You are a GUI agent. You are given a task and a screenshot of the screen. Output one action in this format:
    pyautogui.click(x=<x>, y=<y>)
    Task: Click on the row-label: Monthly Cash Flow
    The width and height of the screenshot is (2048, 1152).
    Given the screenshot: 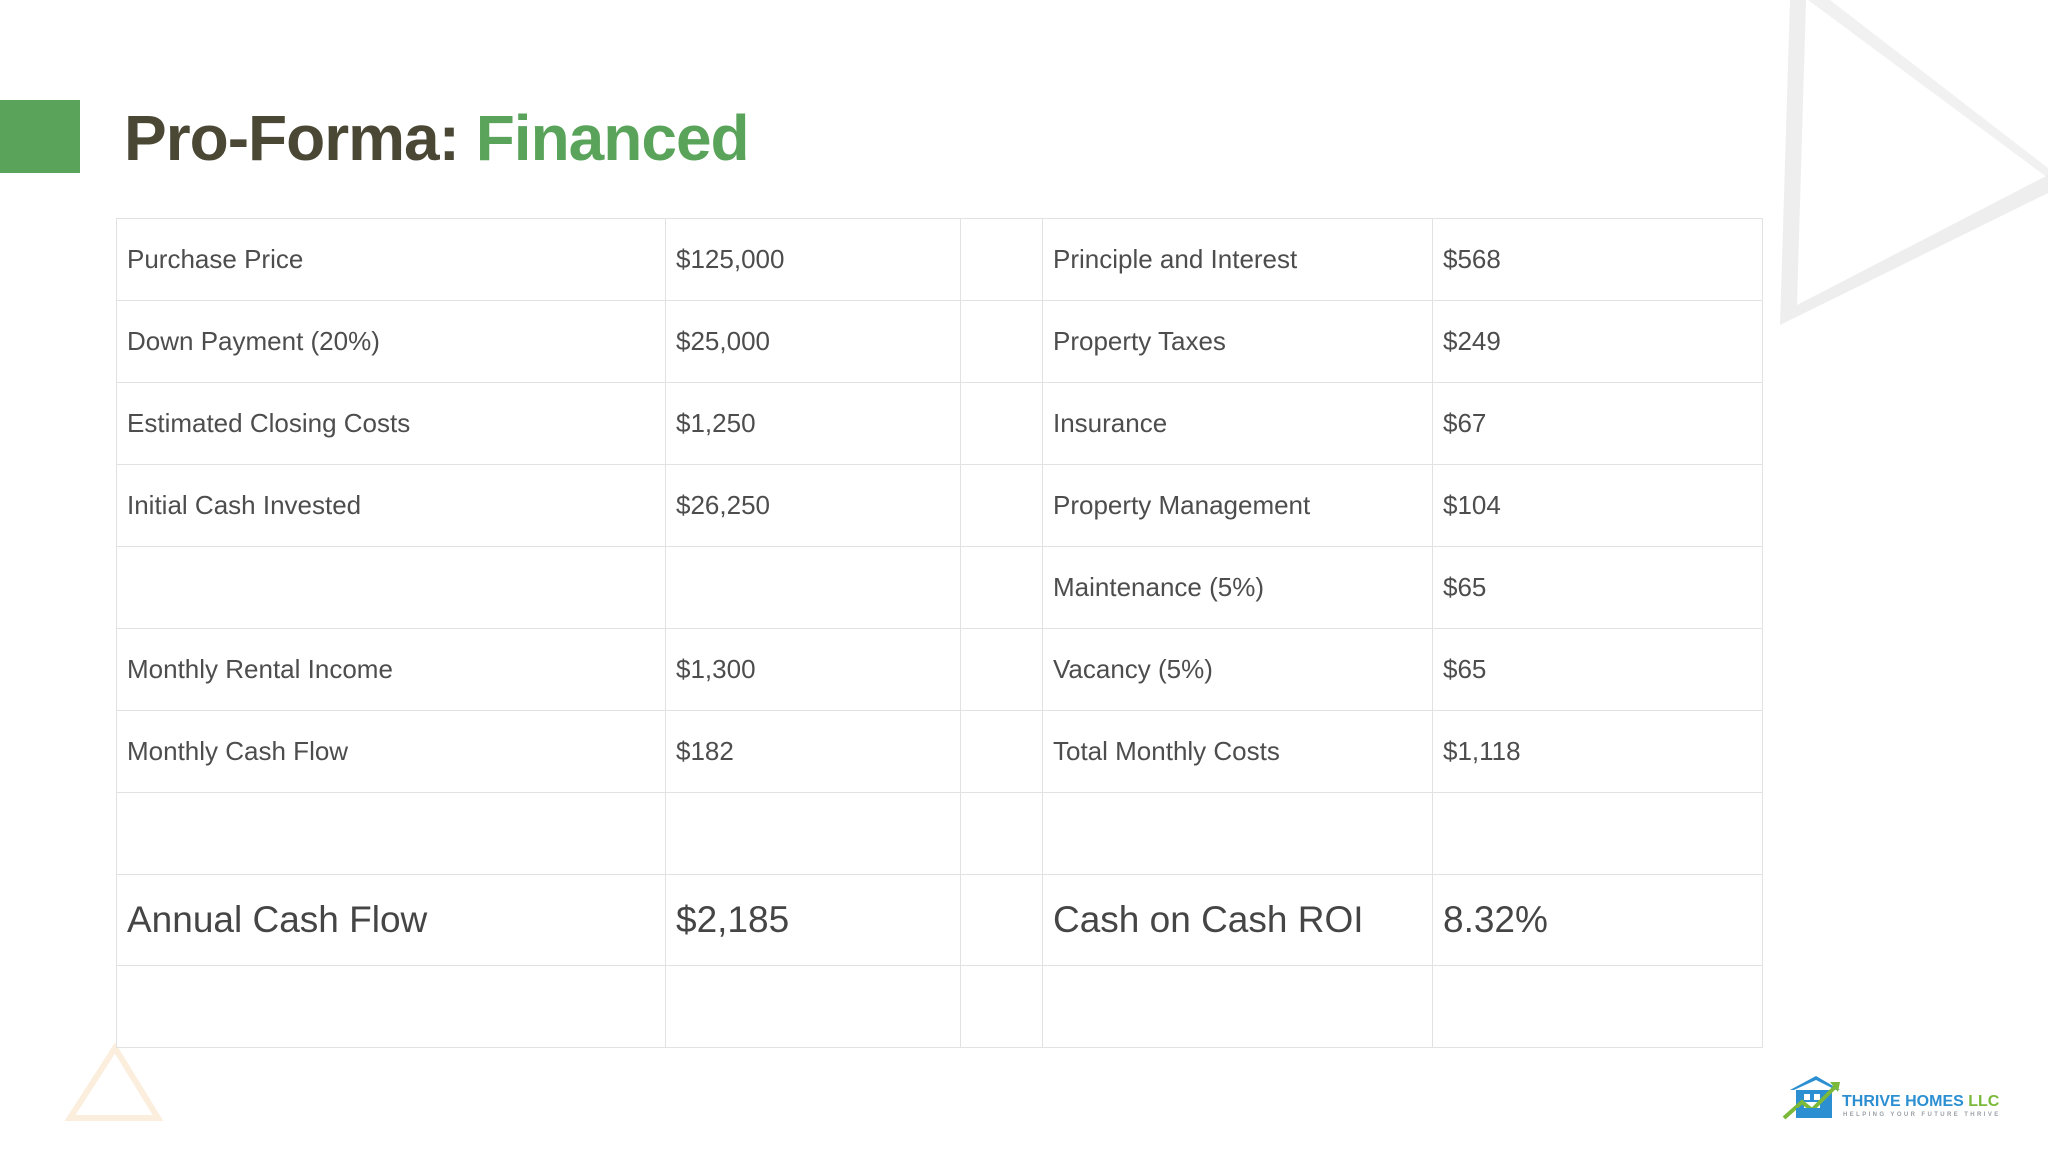 What is the action you would take?
    pyautogui.click(x=391, y=751)
    